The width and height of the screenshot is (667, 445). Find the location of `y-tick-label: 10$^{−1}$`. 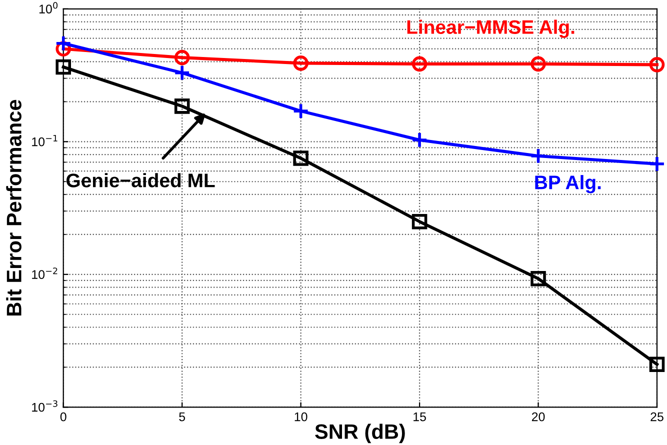

y-tick-label: 10$^{−1}$ is located at coordinates (45, 140).